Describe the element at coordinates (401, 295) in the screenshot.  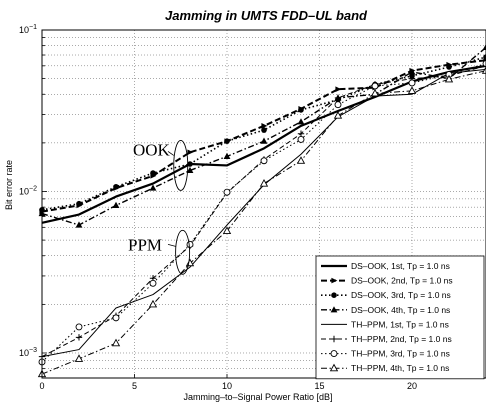
I see `legend-label: DS–OOK, 3rd, Tp = 1.0 ns` at that location.